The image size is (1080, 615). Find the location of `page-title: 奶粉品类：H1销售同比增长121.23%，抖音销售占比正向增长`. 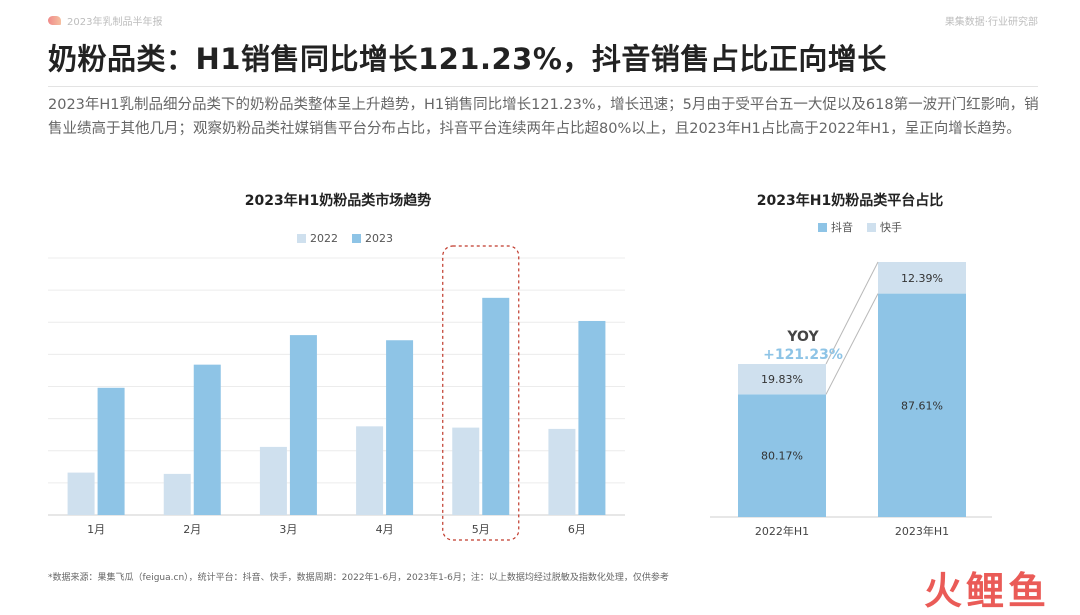

page-title: 奶粉品类：H1销售同比增长121.23%，抖音销售占比正向增长 is located at coordinates (467, 59).